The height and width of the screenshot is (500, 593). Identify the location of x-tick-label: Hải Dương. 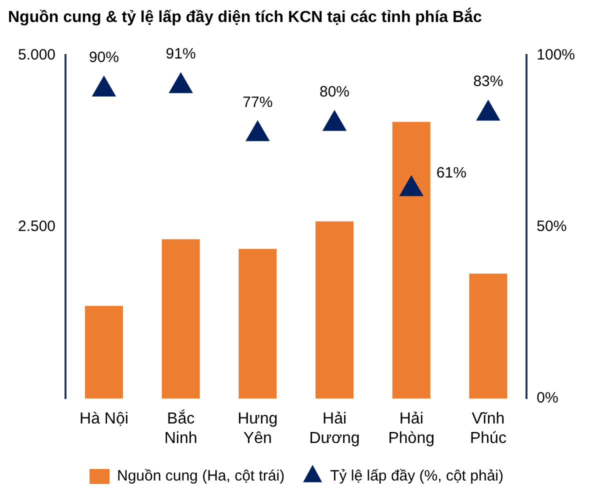
(334, 428).